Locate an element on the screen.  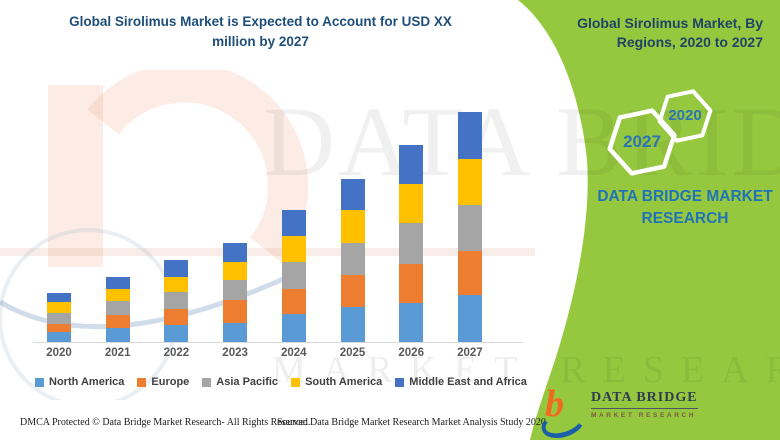
legend-swatch-middle-east-and-africa is located at coordinates (400, 382).